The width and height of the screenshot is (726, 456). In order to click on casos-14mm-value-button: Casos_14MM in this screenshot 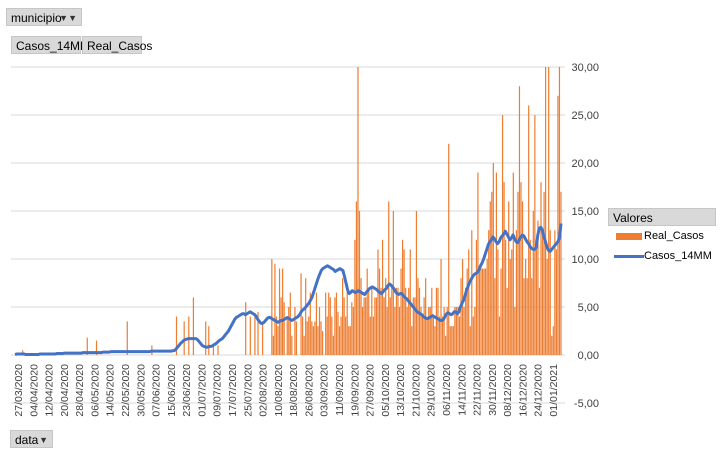, I will do `click(50, 45)`.